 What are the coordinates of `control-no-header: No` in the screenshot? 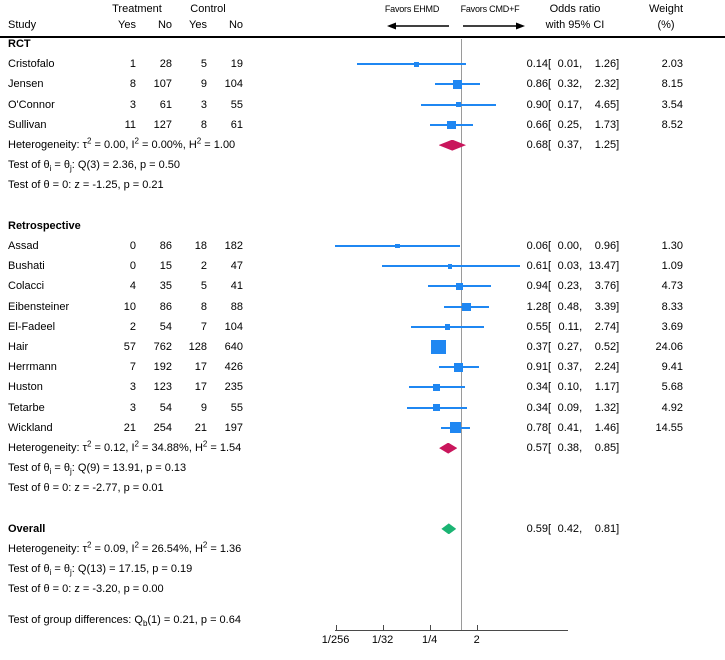 It's located at (235, 25).